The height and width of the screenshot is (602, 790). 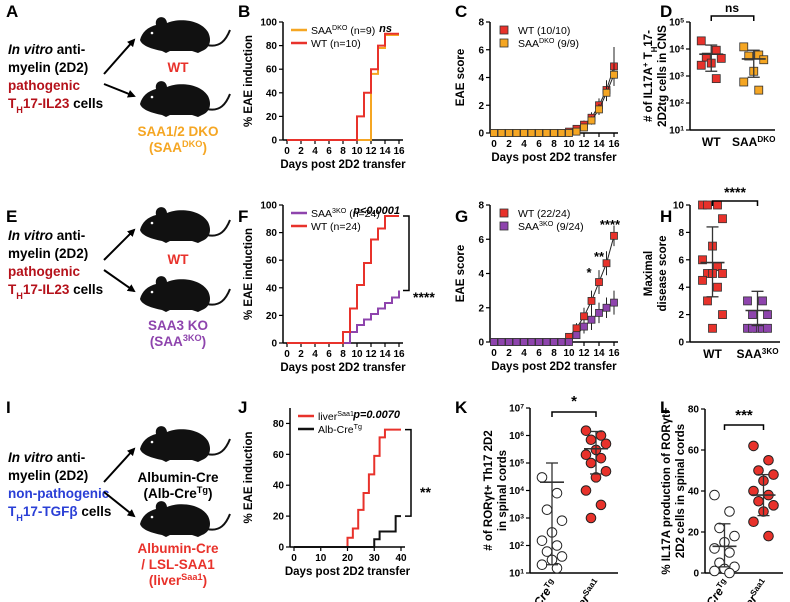 I want to click on legend-label: Alb-CreTg, so click(x=340, y=429).